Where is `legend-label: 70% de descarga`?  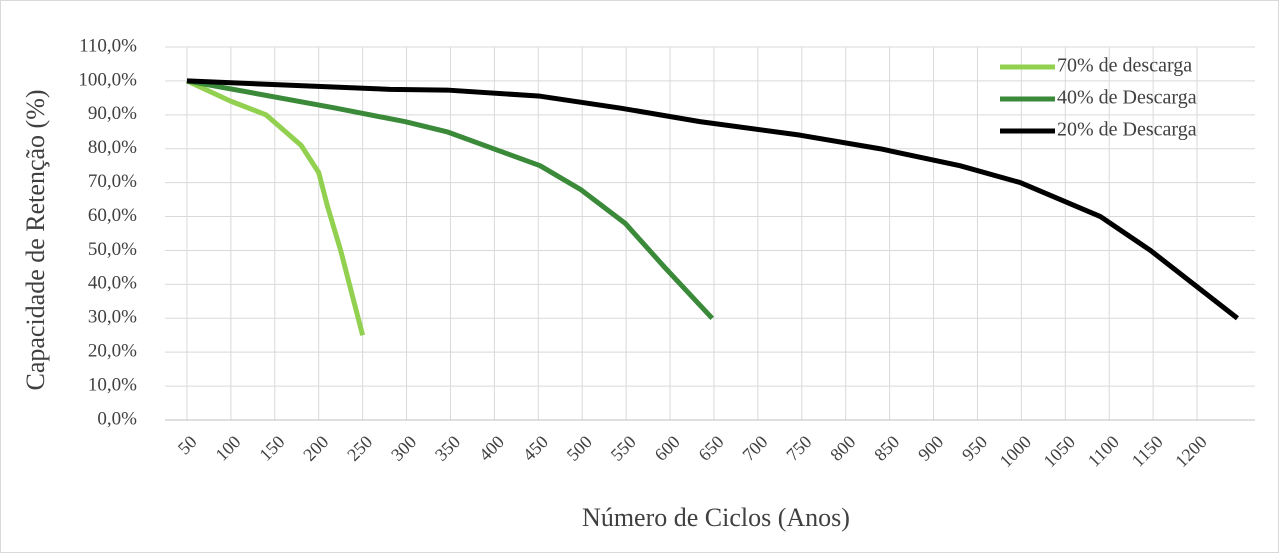 legend-label: 70% de descarga is located at coordinates (1124, 66).